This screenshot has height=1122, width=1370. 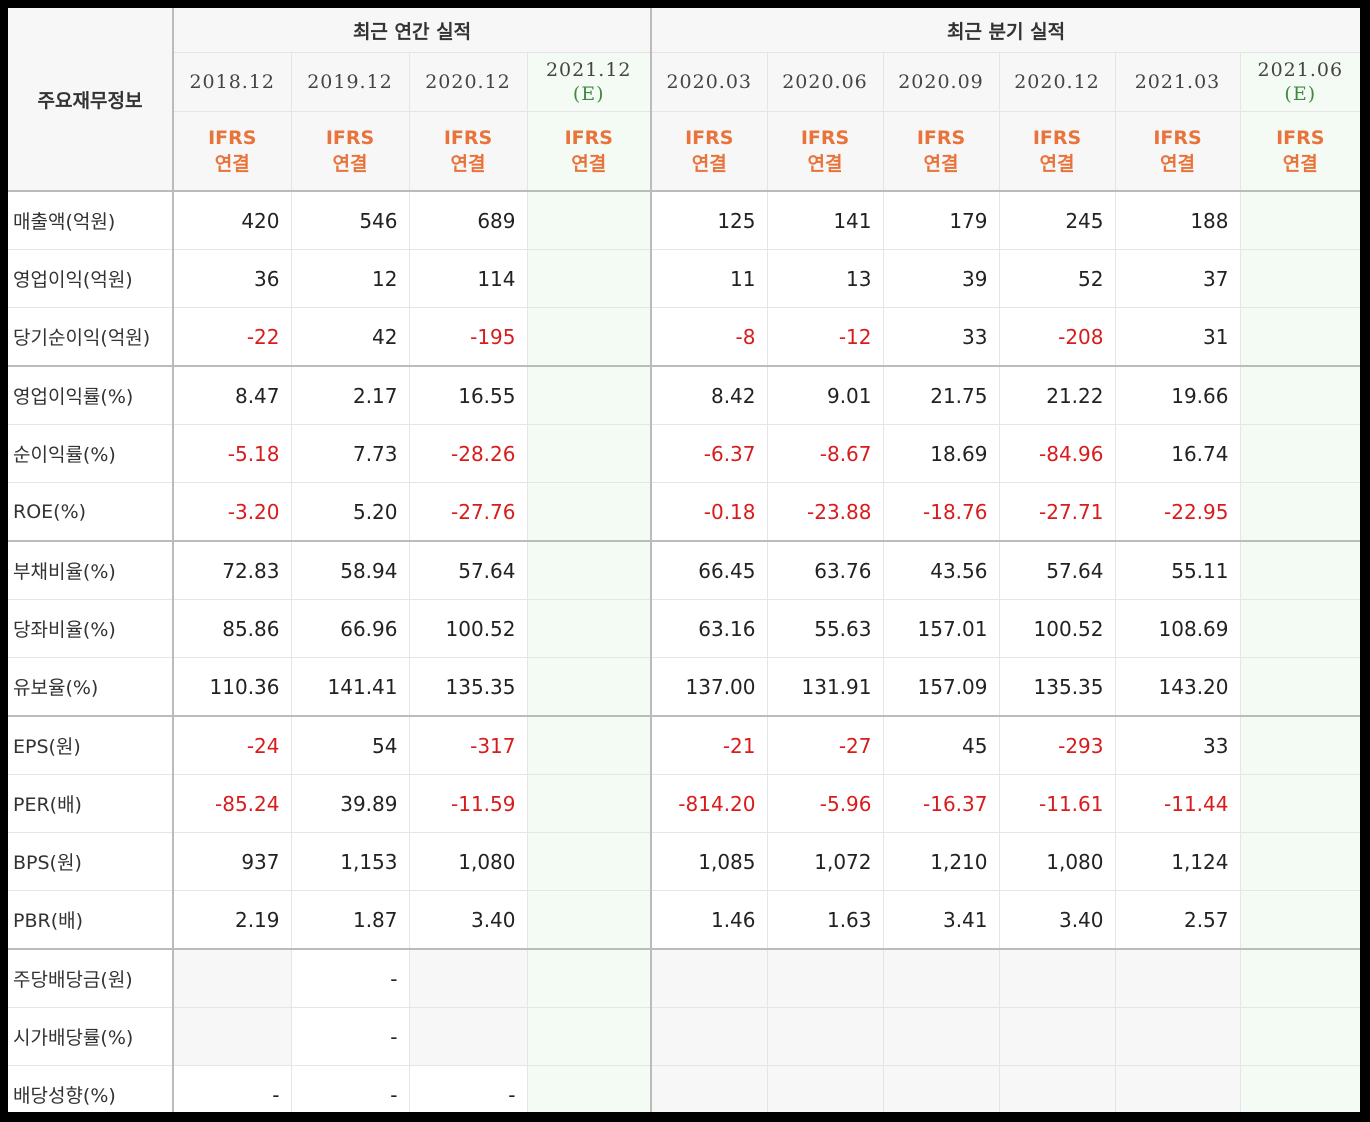 What do you see at coordinates (232, 628) in the screenshot?
I see `value-cell: 85.86` at bounding box center [232, 628].